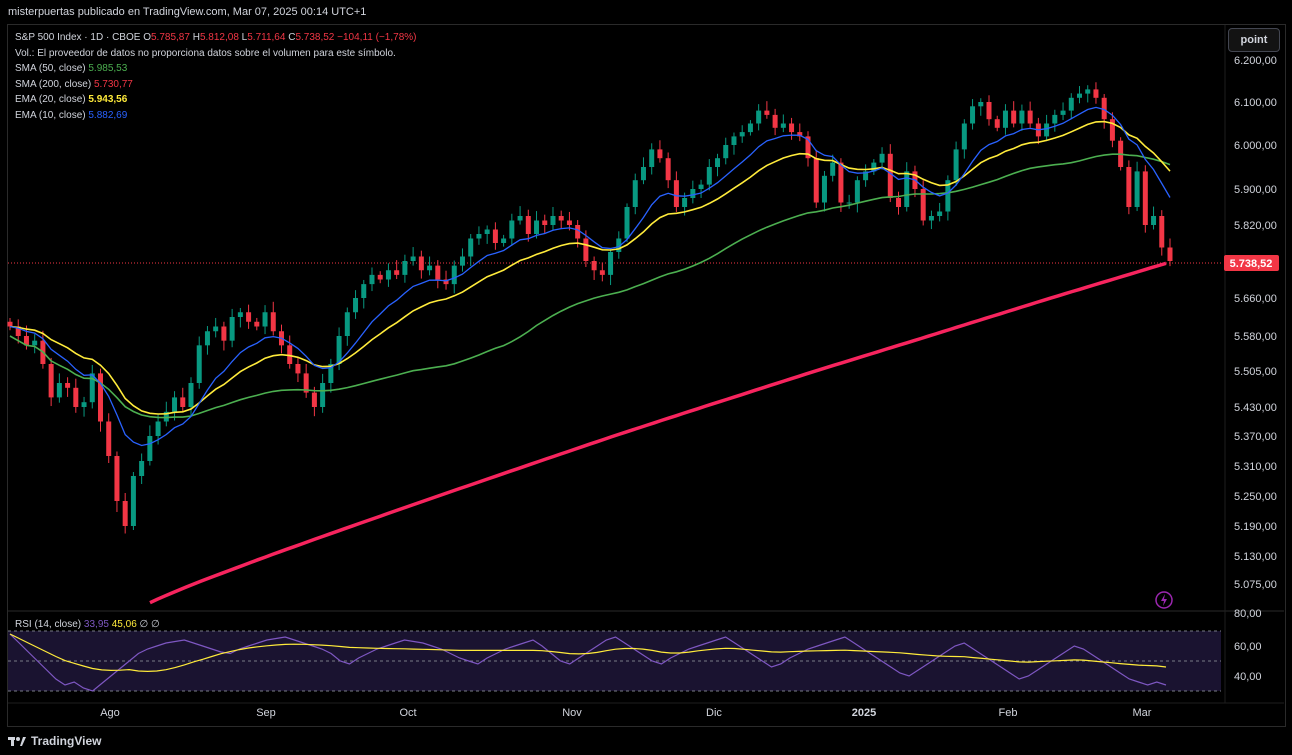  I want to click on rsi-axis: 80,00 60,00 40,00, so click(1248, 645).